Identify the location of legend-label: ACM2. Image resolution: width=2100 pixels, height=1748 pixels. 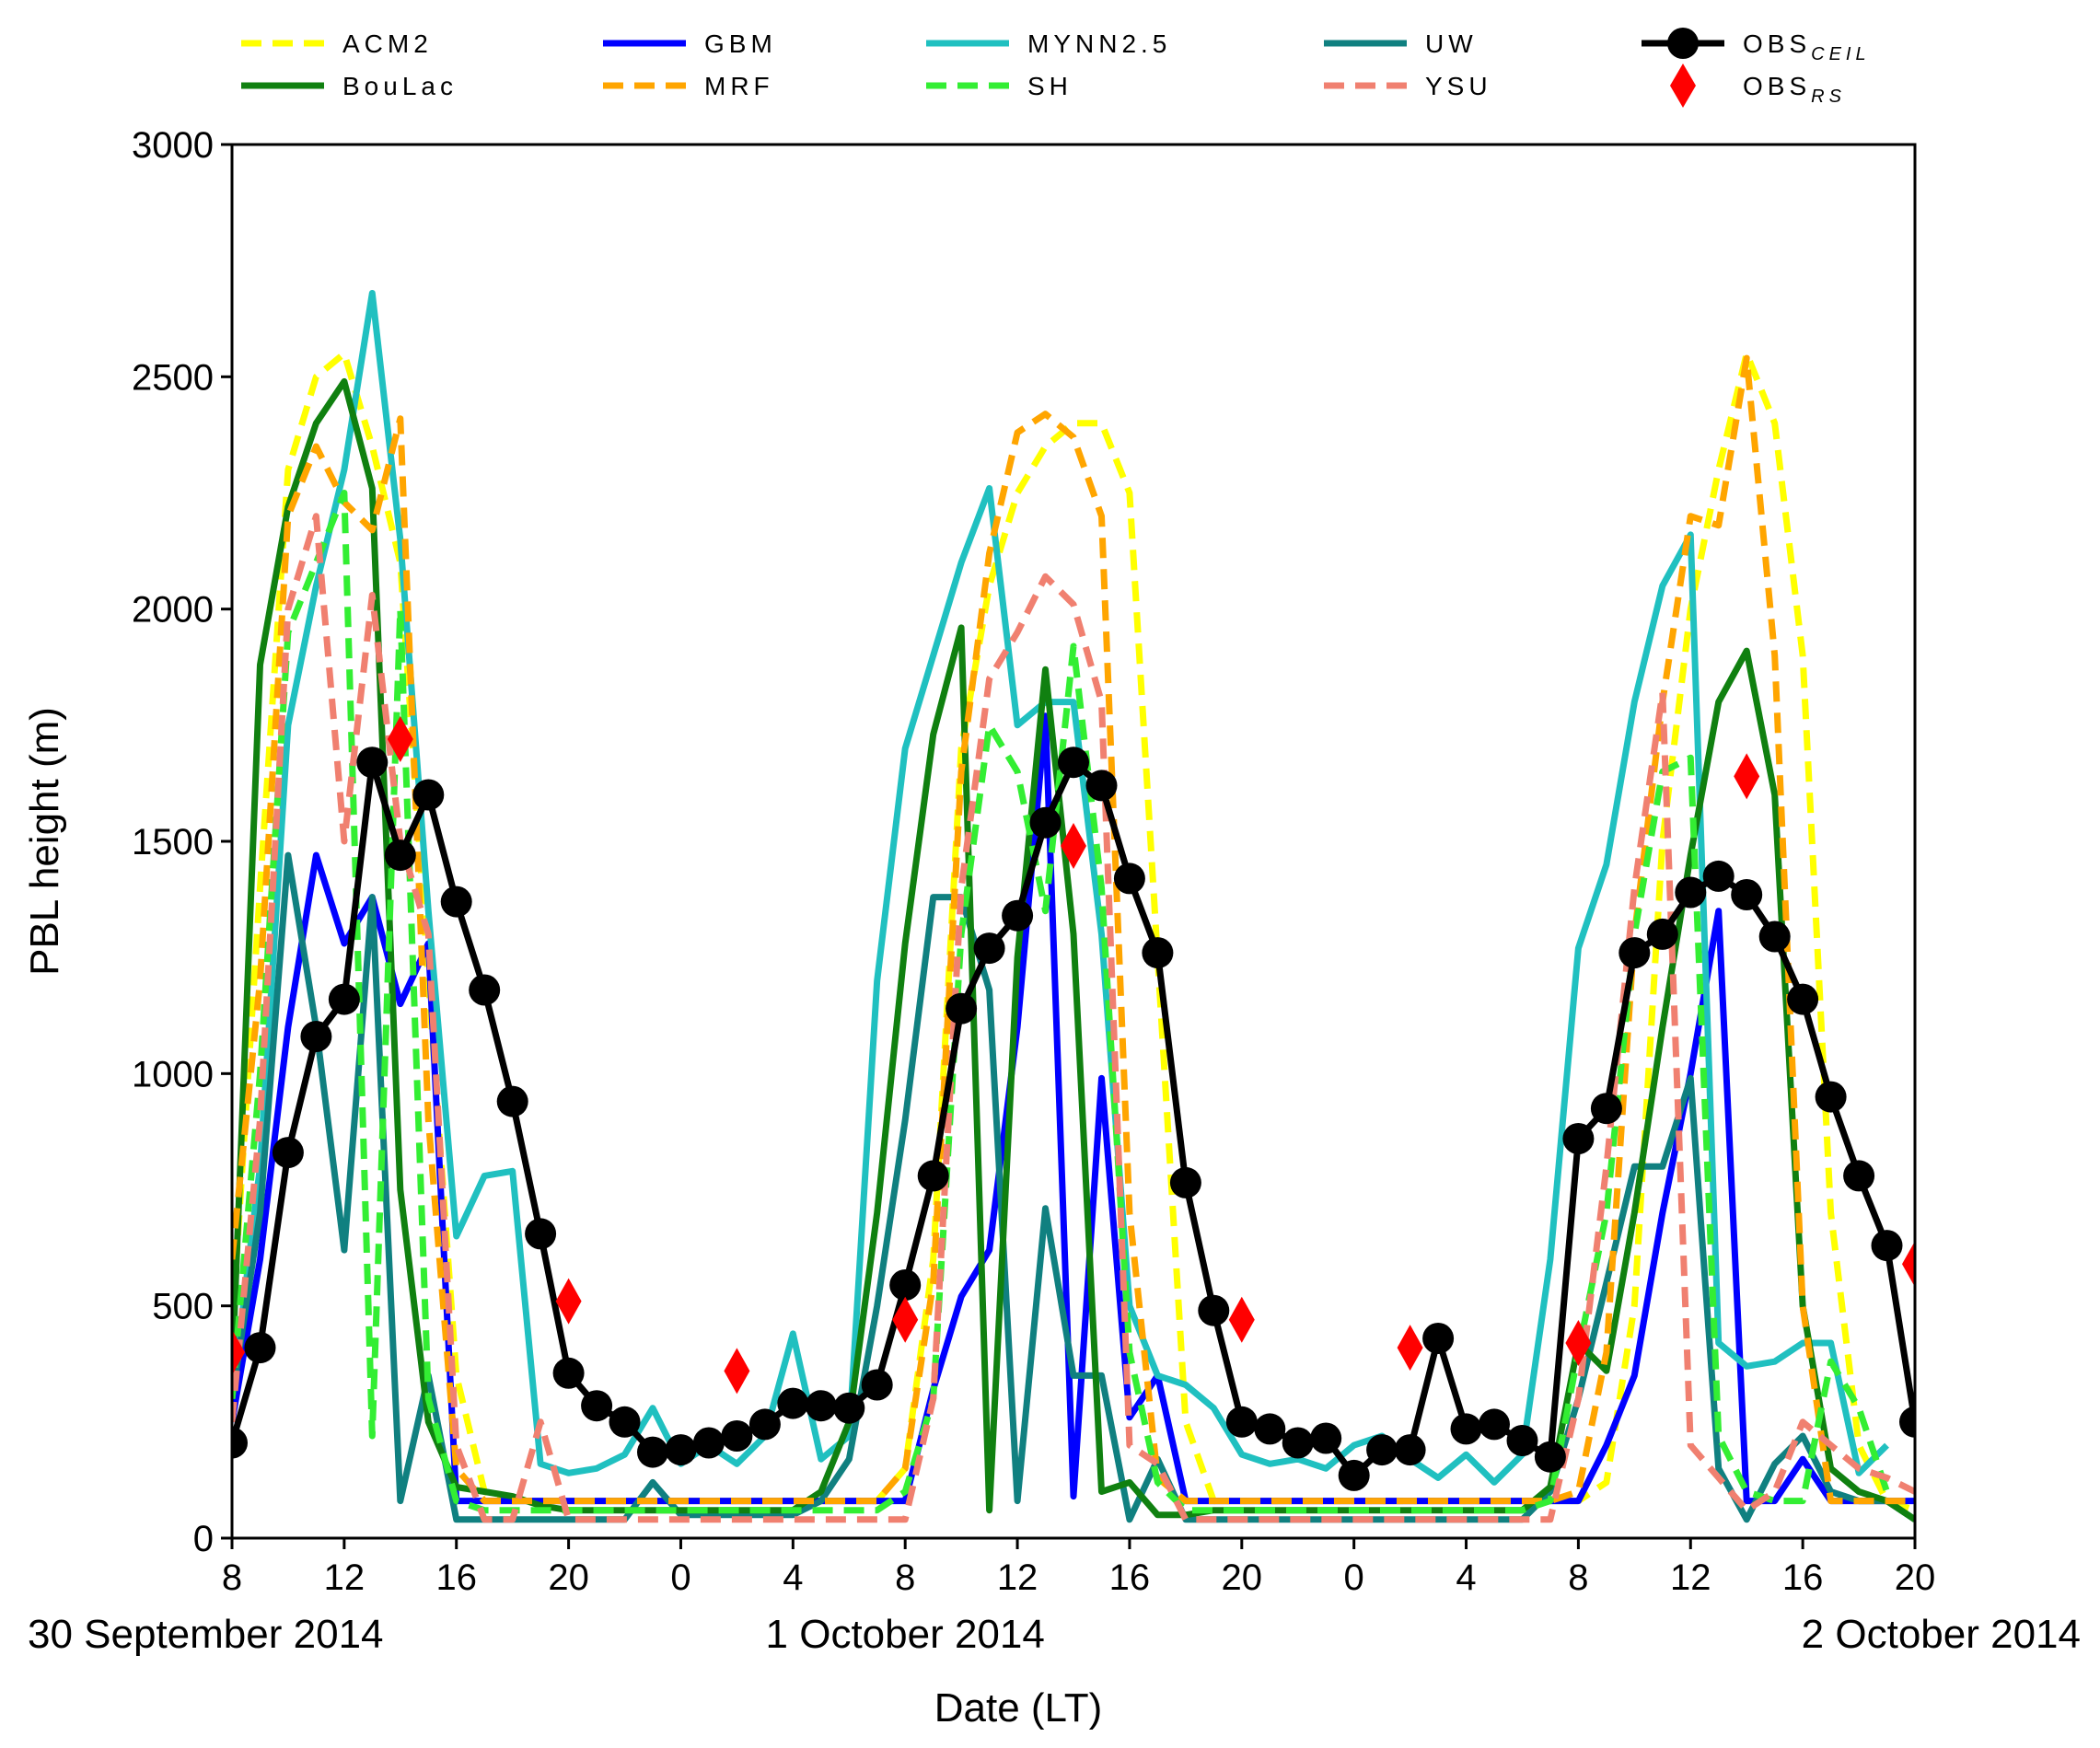
(387, 43).